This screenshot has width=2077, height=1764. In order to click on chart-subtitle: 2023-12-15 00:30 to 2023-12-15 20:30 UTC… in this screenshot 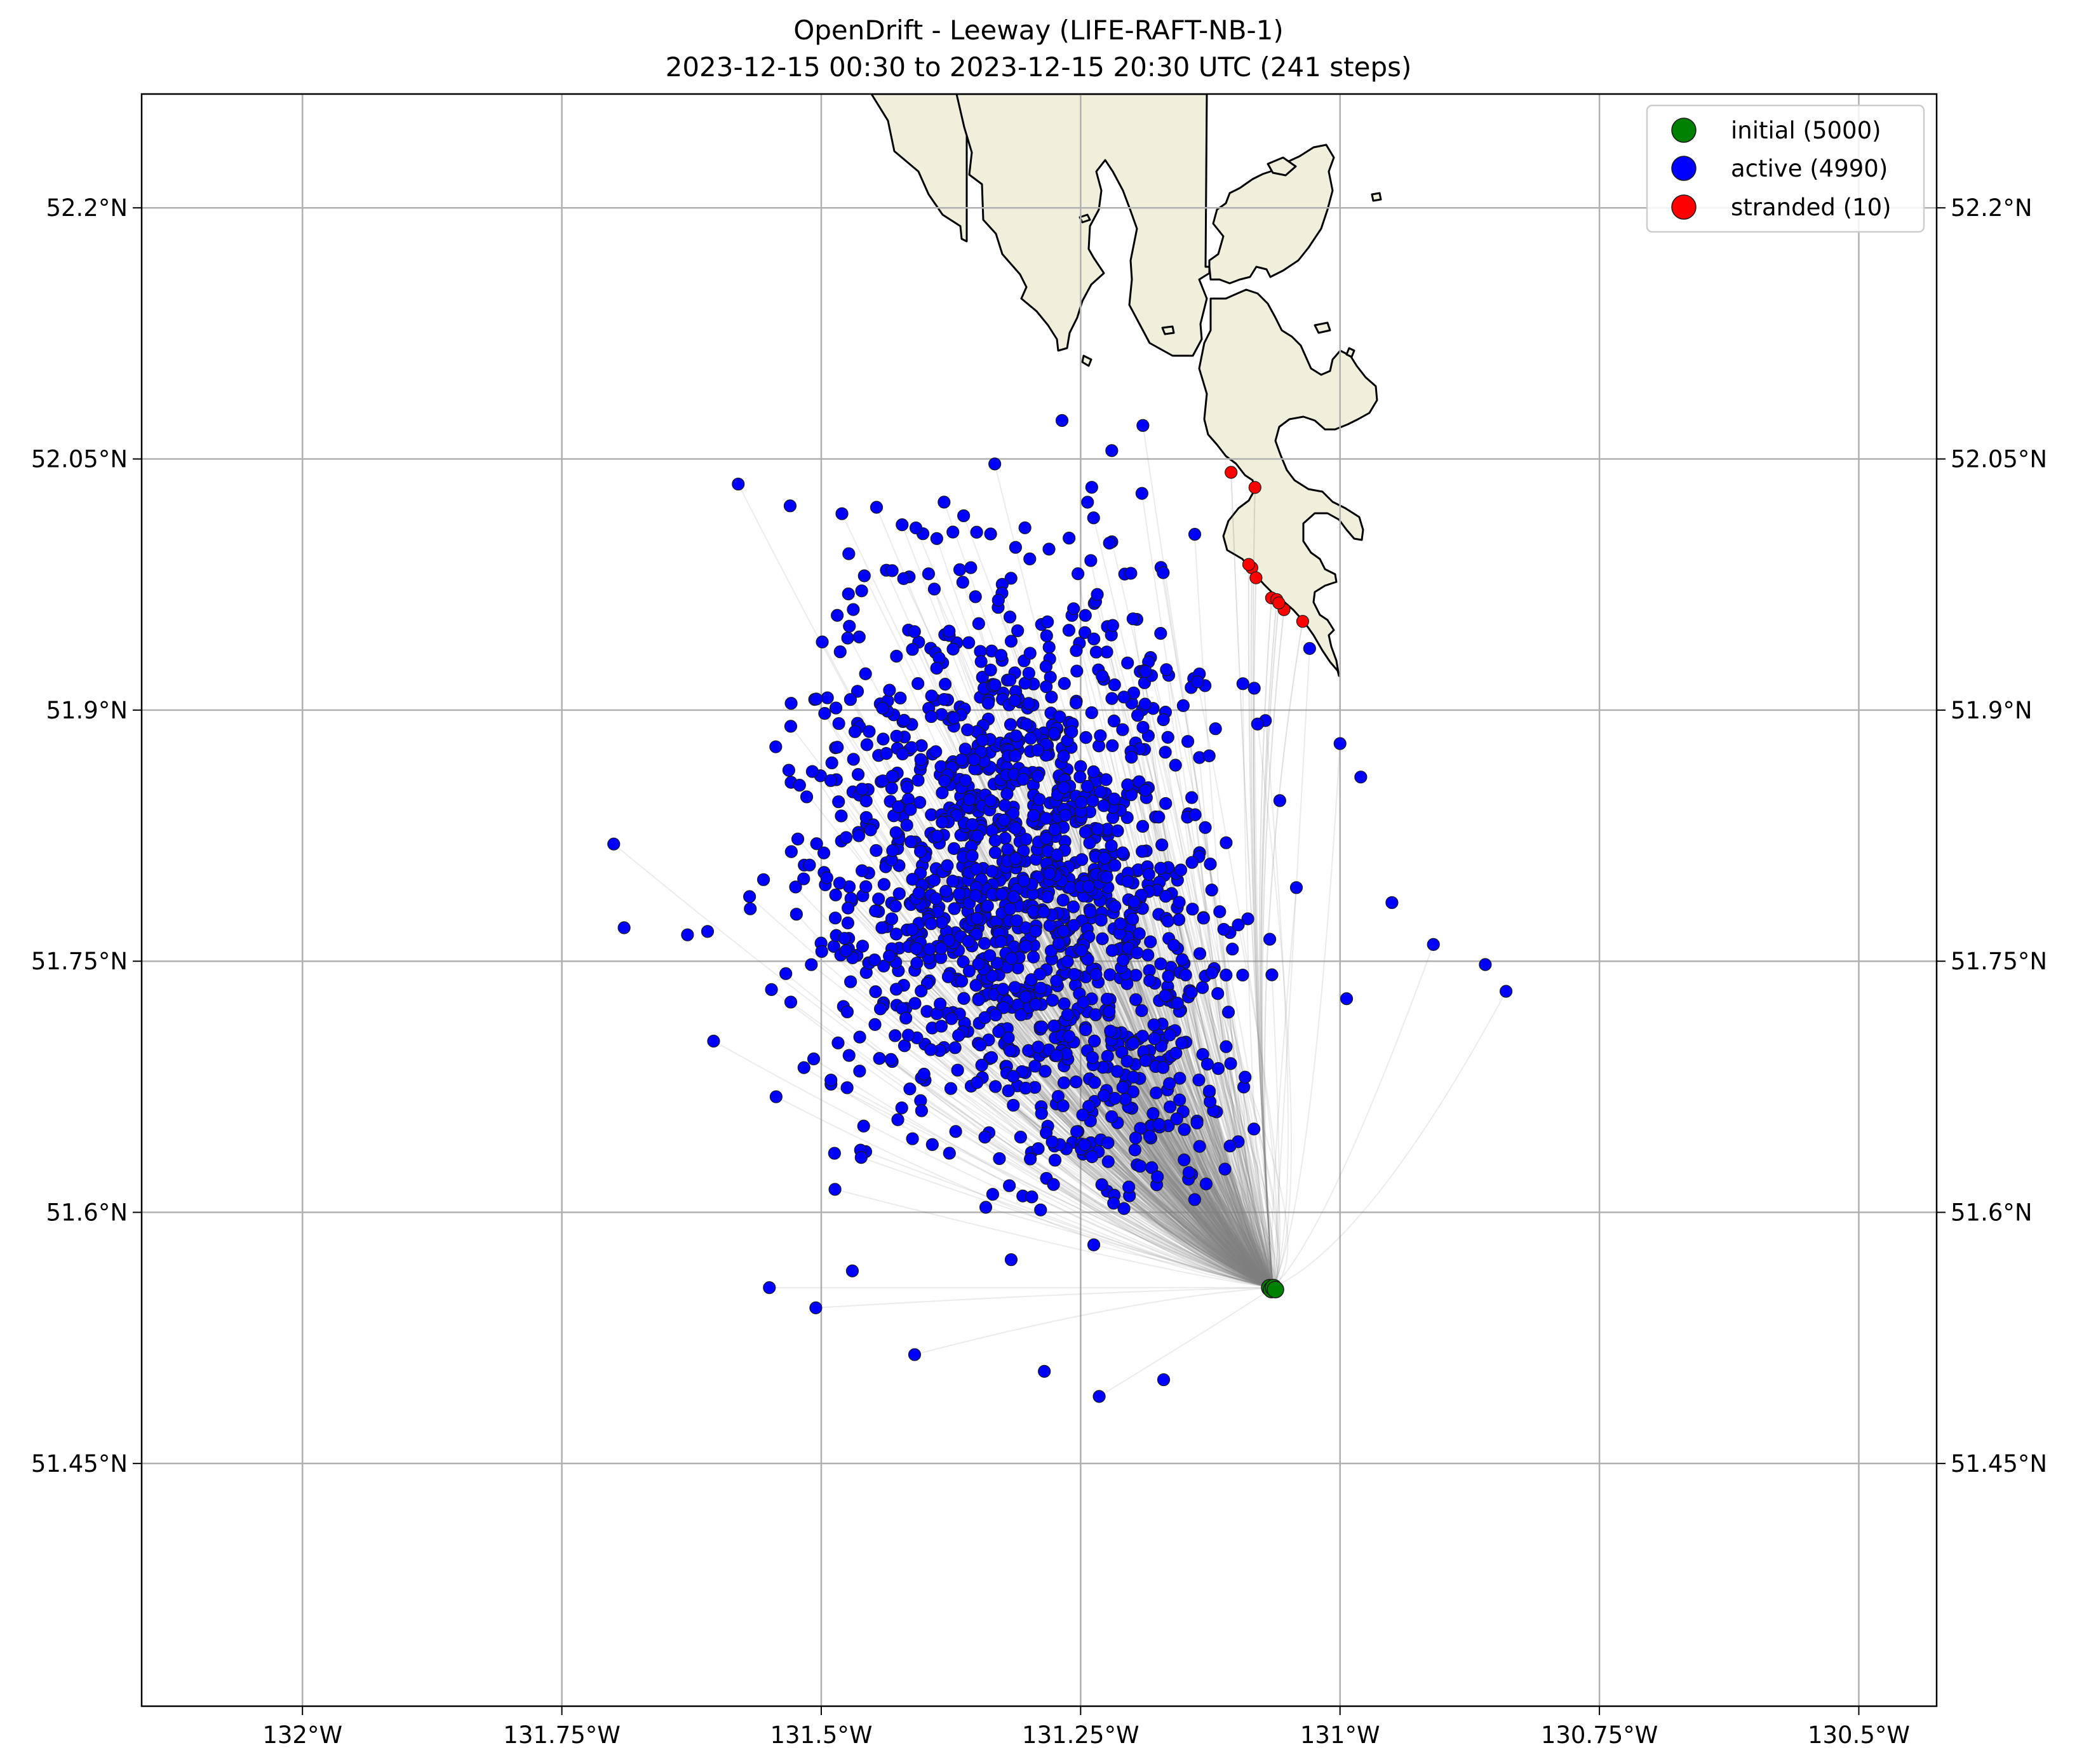, I will do `click(1039, 67)`.